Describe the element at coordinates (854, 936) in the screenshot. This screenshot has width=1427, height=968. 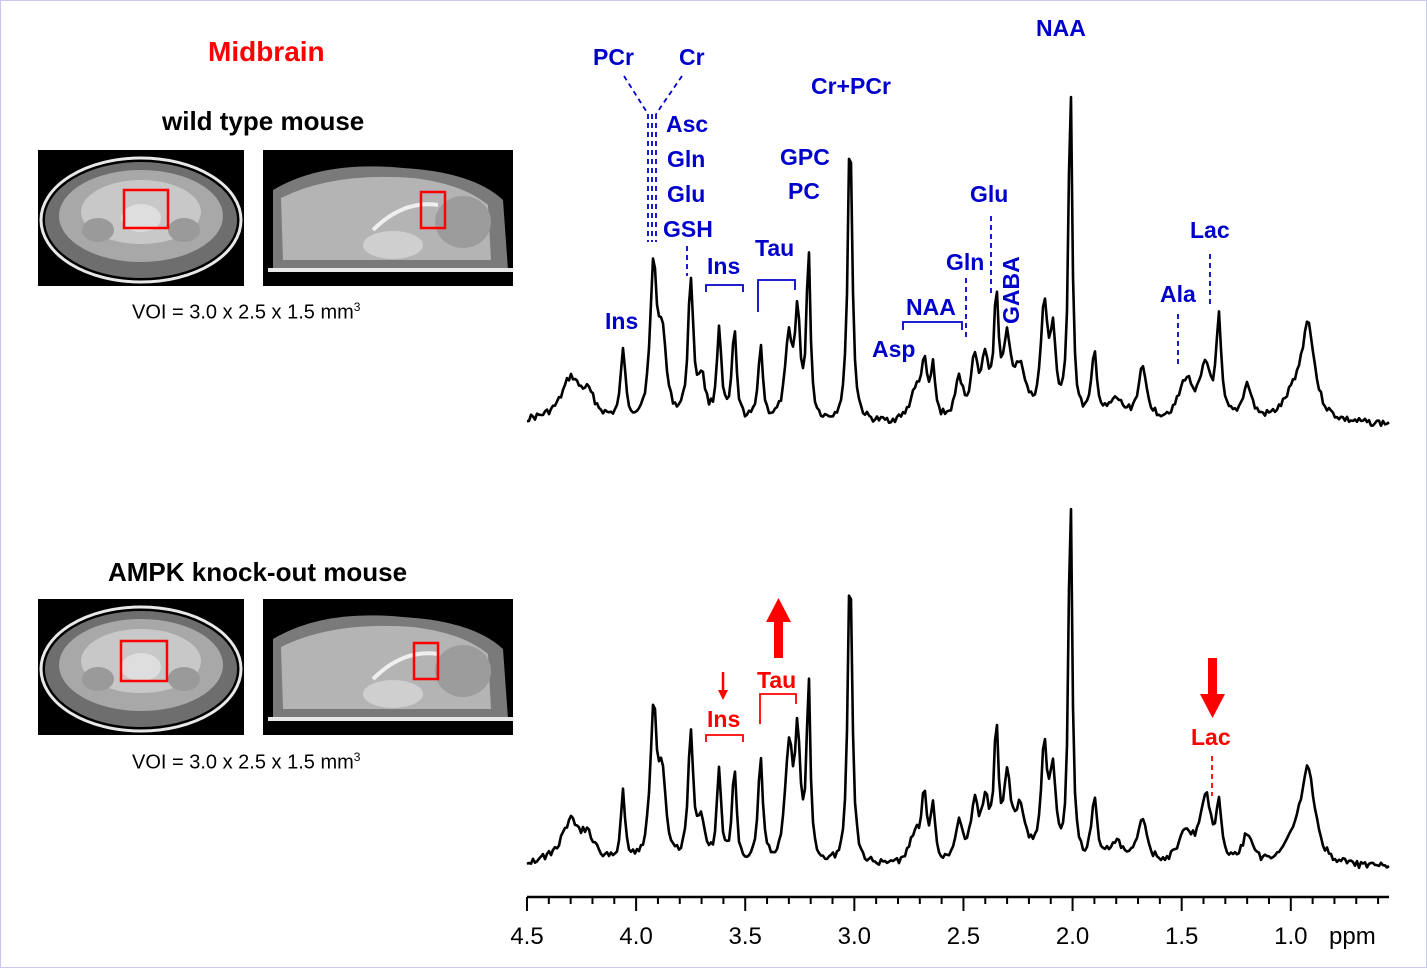
I see `tick-label: 3.0` at that location.